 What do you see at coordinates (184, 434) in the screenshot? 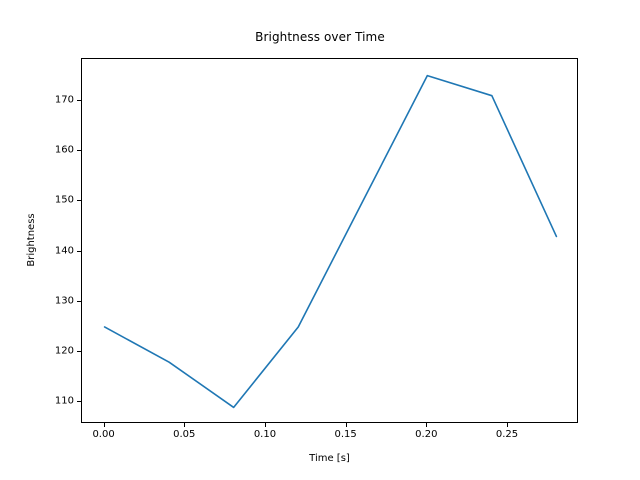
I see `x-tick-label: 0.05` at bounding box center [184, 434].